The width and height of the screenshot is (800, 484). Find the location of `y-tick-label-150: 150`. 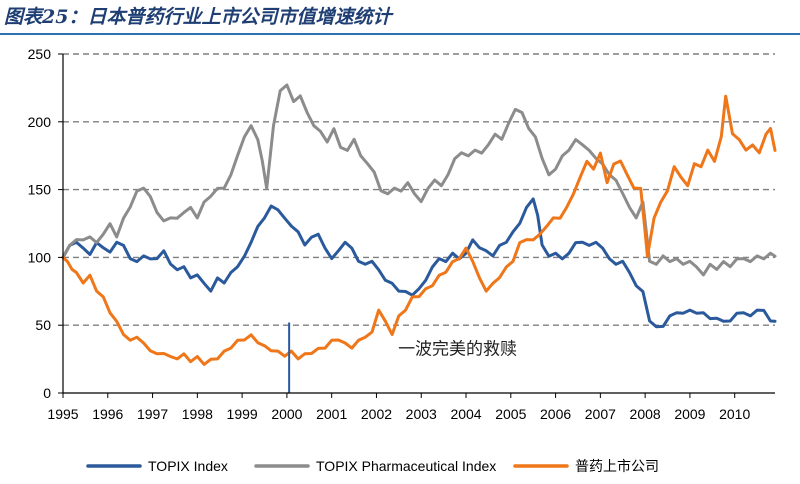

y-tick-label-150: 150 is located at coordinates (40, 190).